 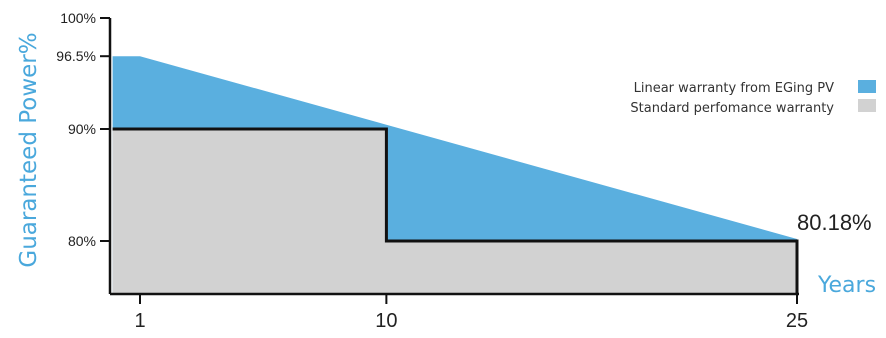 I want to click on x-ticks: 1 10 25, so click(x=471, y=313).